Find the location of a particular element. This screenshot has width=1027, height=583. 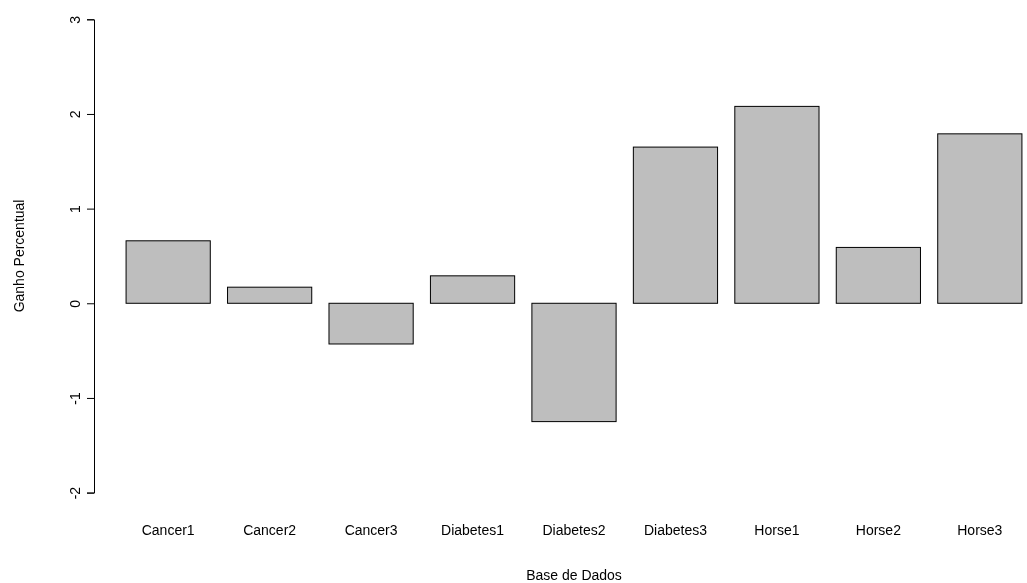

x-tick-label: Cancer3 is located at coordinates (371, 530).